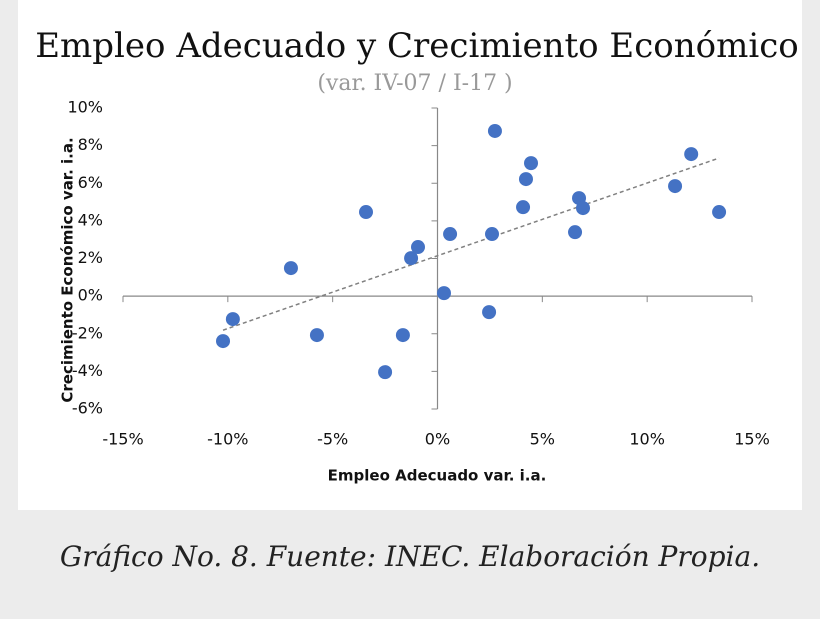 This screenshot has width=820, height=619. I want to click on y-tick-label: -6%, so click(87, 408).